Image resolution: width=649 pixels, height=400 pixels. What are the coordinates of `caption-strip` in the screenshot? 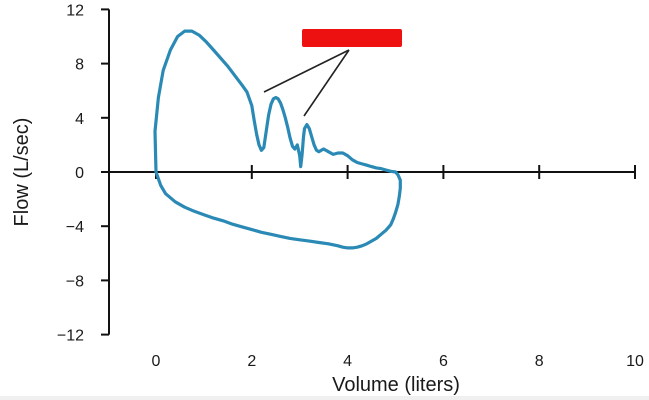 It's located at (324, 398).